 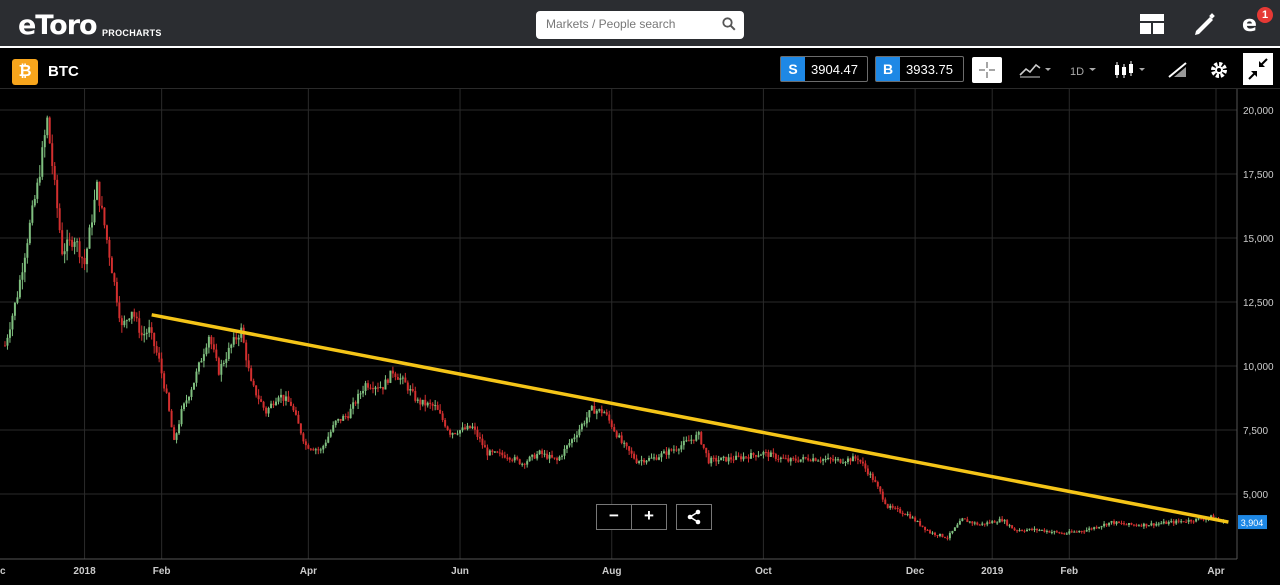 What do you see at coordinates (1069, 571) in the screenshot?
I see `x-tick-label: Feb` at bounding box center [1069, 571].